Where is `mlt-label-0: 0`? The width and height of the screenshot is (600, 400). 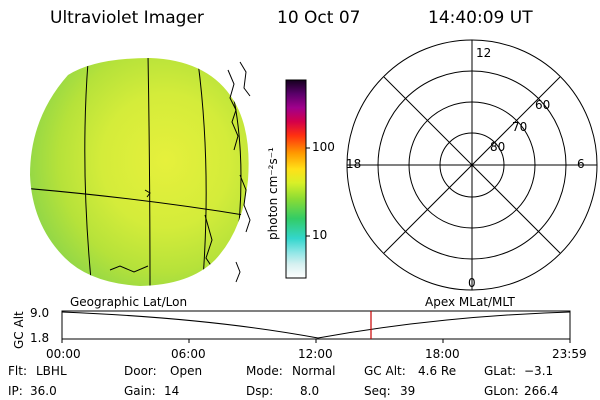 mlt-label-0: 0 is located at coordinates (472, 283).